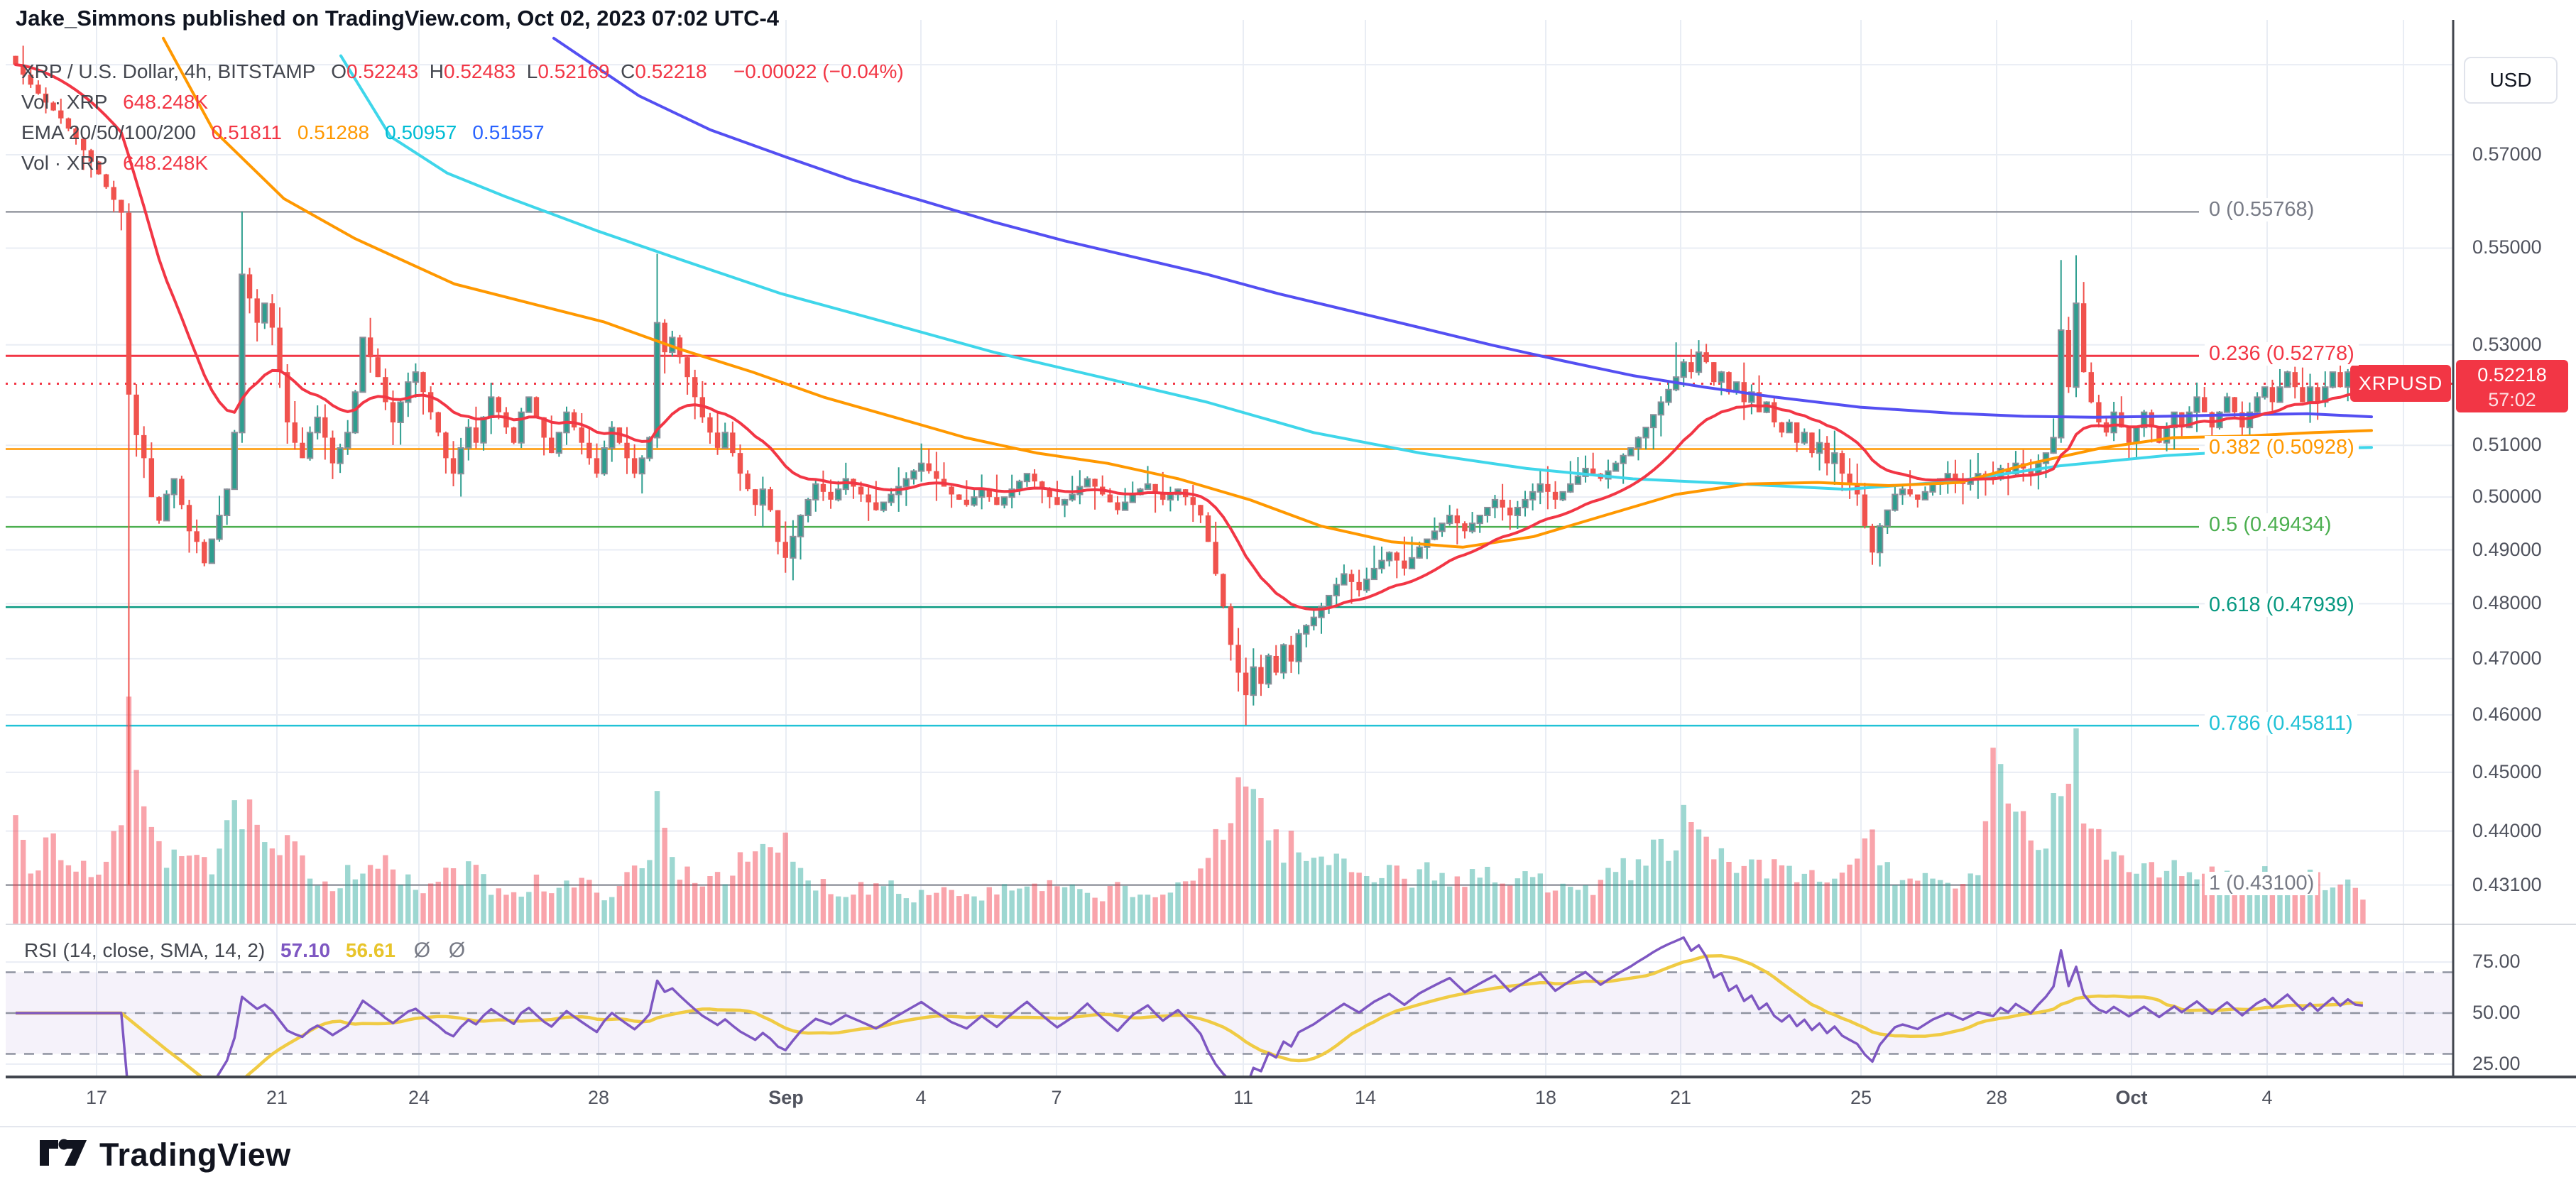 The height and width of the screenshot is (1187, 2576). Describe the element at coordinates (1056, 1097) in the screenshot. I see `time-tick-7: 7` at that location.